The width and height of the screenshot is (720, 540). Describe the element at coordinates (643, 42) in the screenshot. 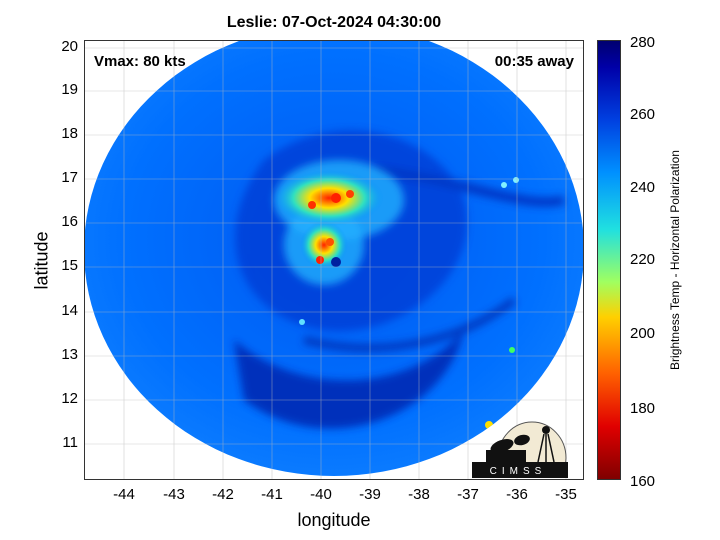

I see `colorbar-tick: 280` at that location.